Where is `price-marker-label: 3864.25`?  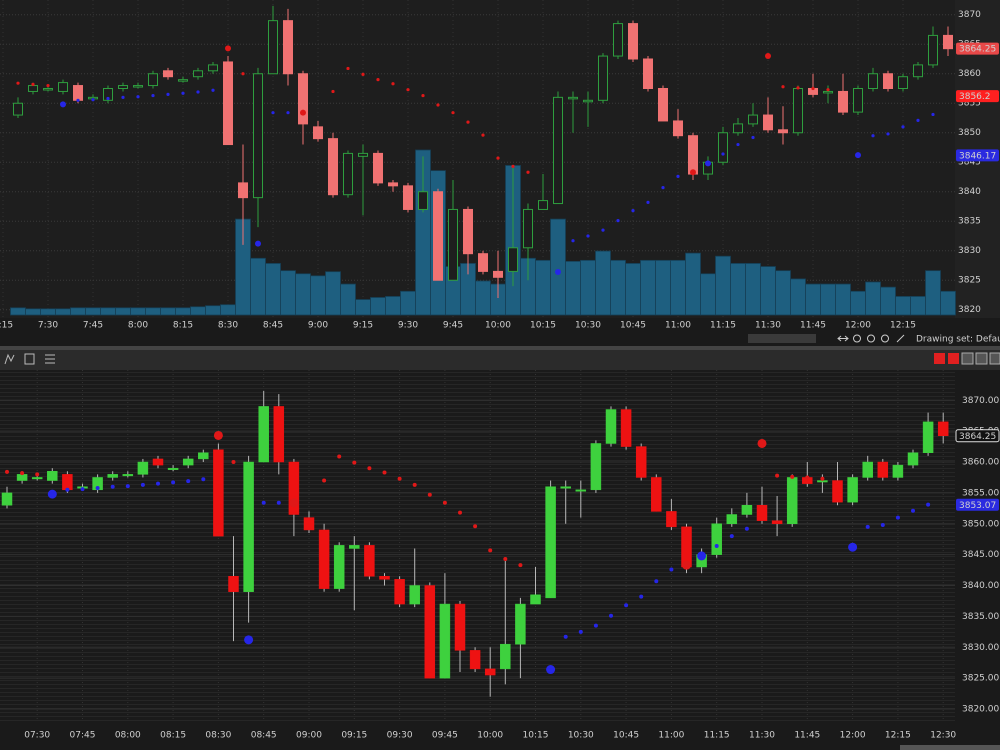 price-marker-label: 3864.25 is located at coordinates (977, 437).